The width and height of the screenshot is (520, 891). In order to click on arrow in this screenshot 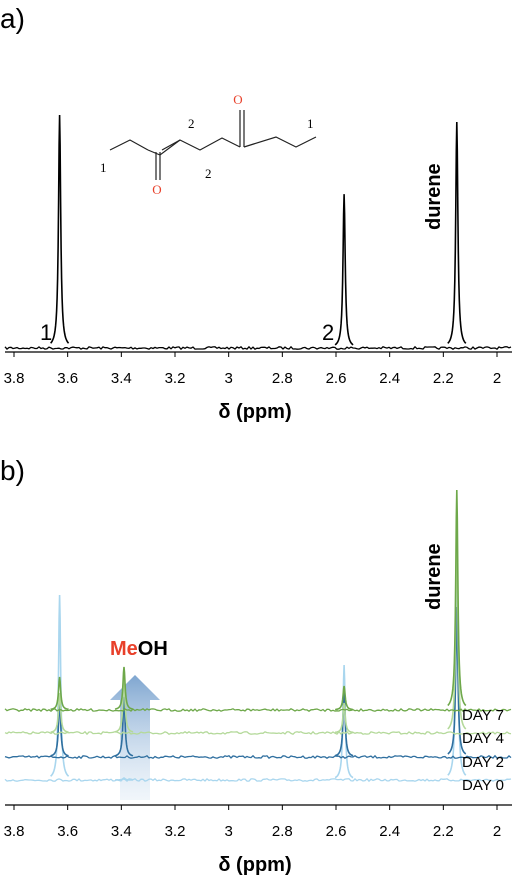, I will do `click(135, 737)`.